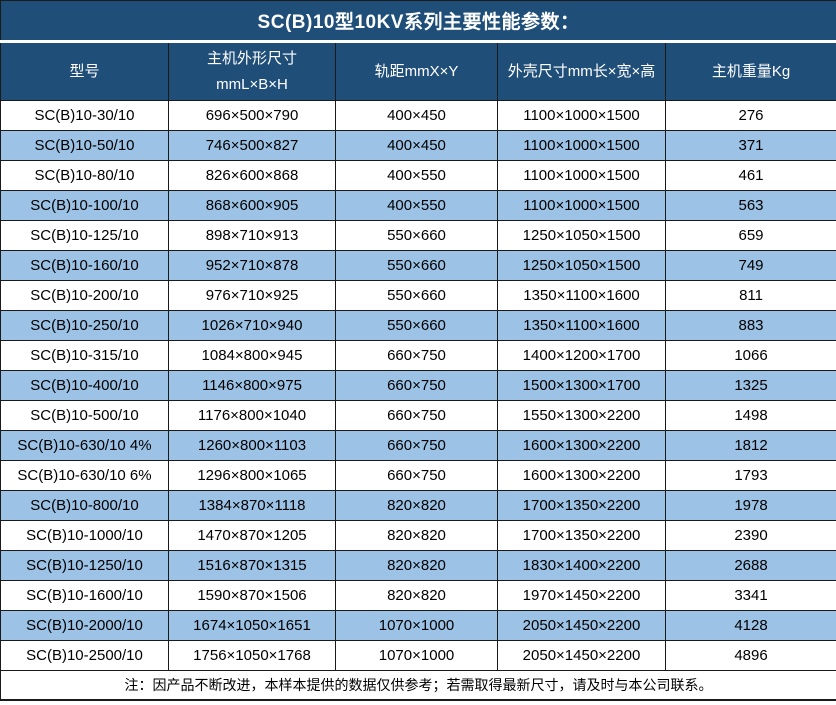  Describe the element at coordinates (750, 475) in the screenshot. I see `cell-weight: 1793` at that location.